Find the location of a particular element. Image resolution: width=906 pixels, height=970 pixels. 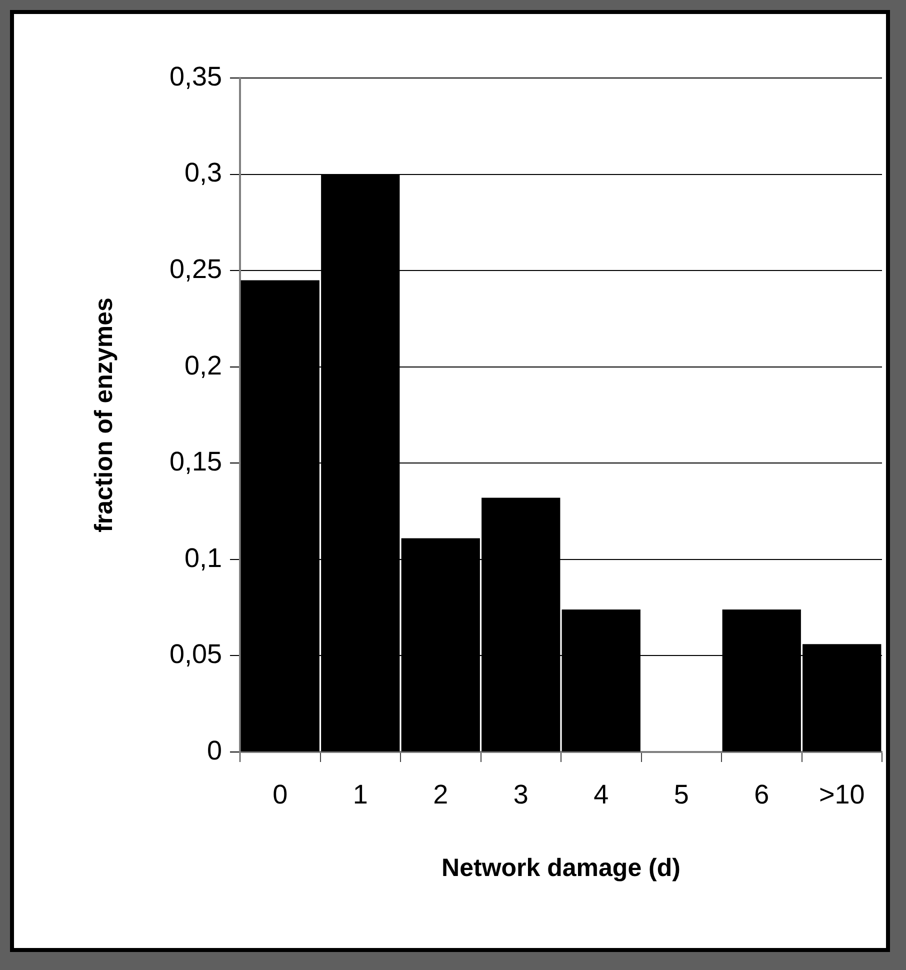

x-tick-label: 4 is located at coordinates (601, 795).